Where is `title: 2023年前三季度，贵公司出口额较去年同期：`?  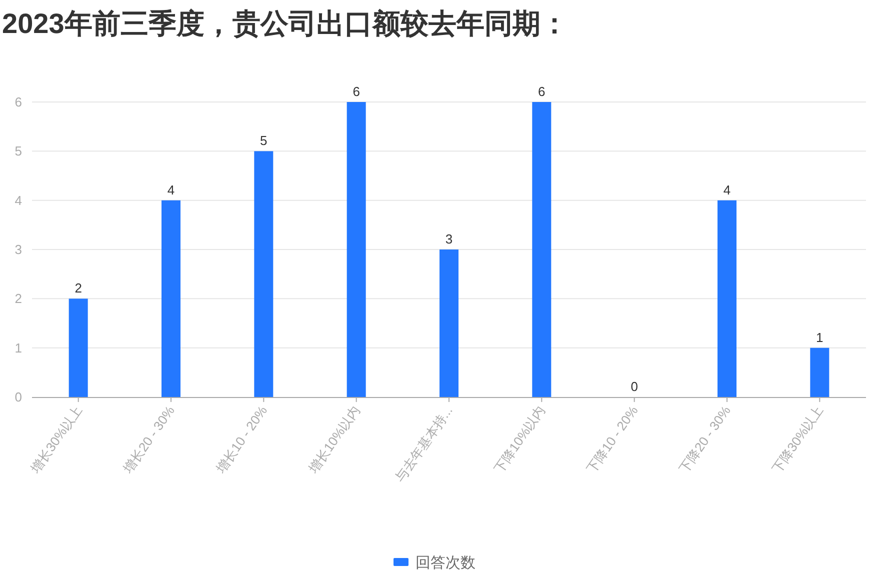 title: 2023年前三季度，贵公司出口额较去年同期： is located at coordinates (285, 23).